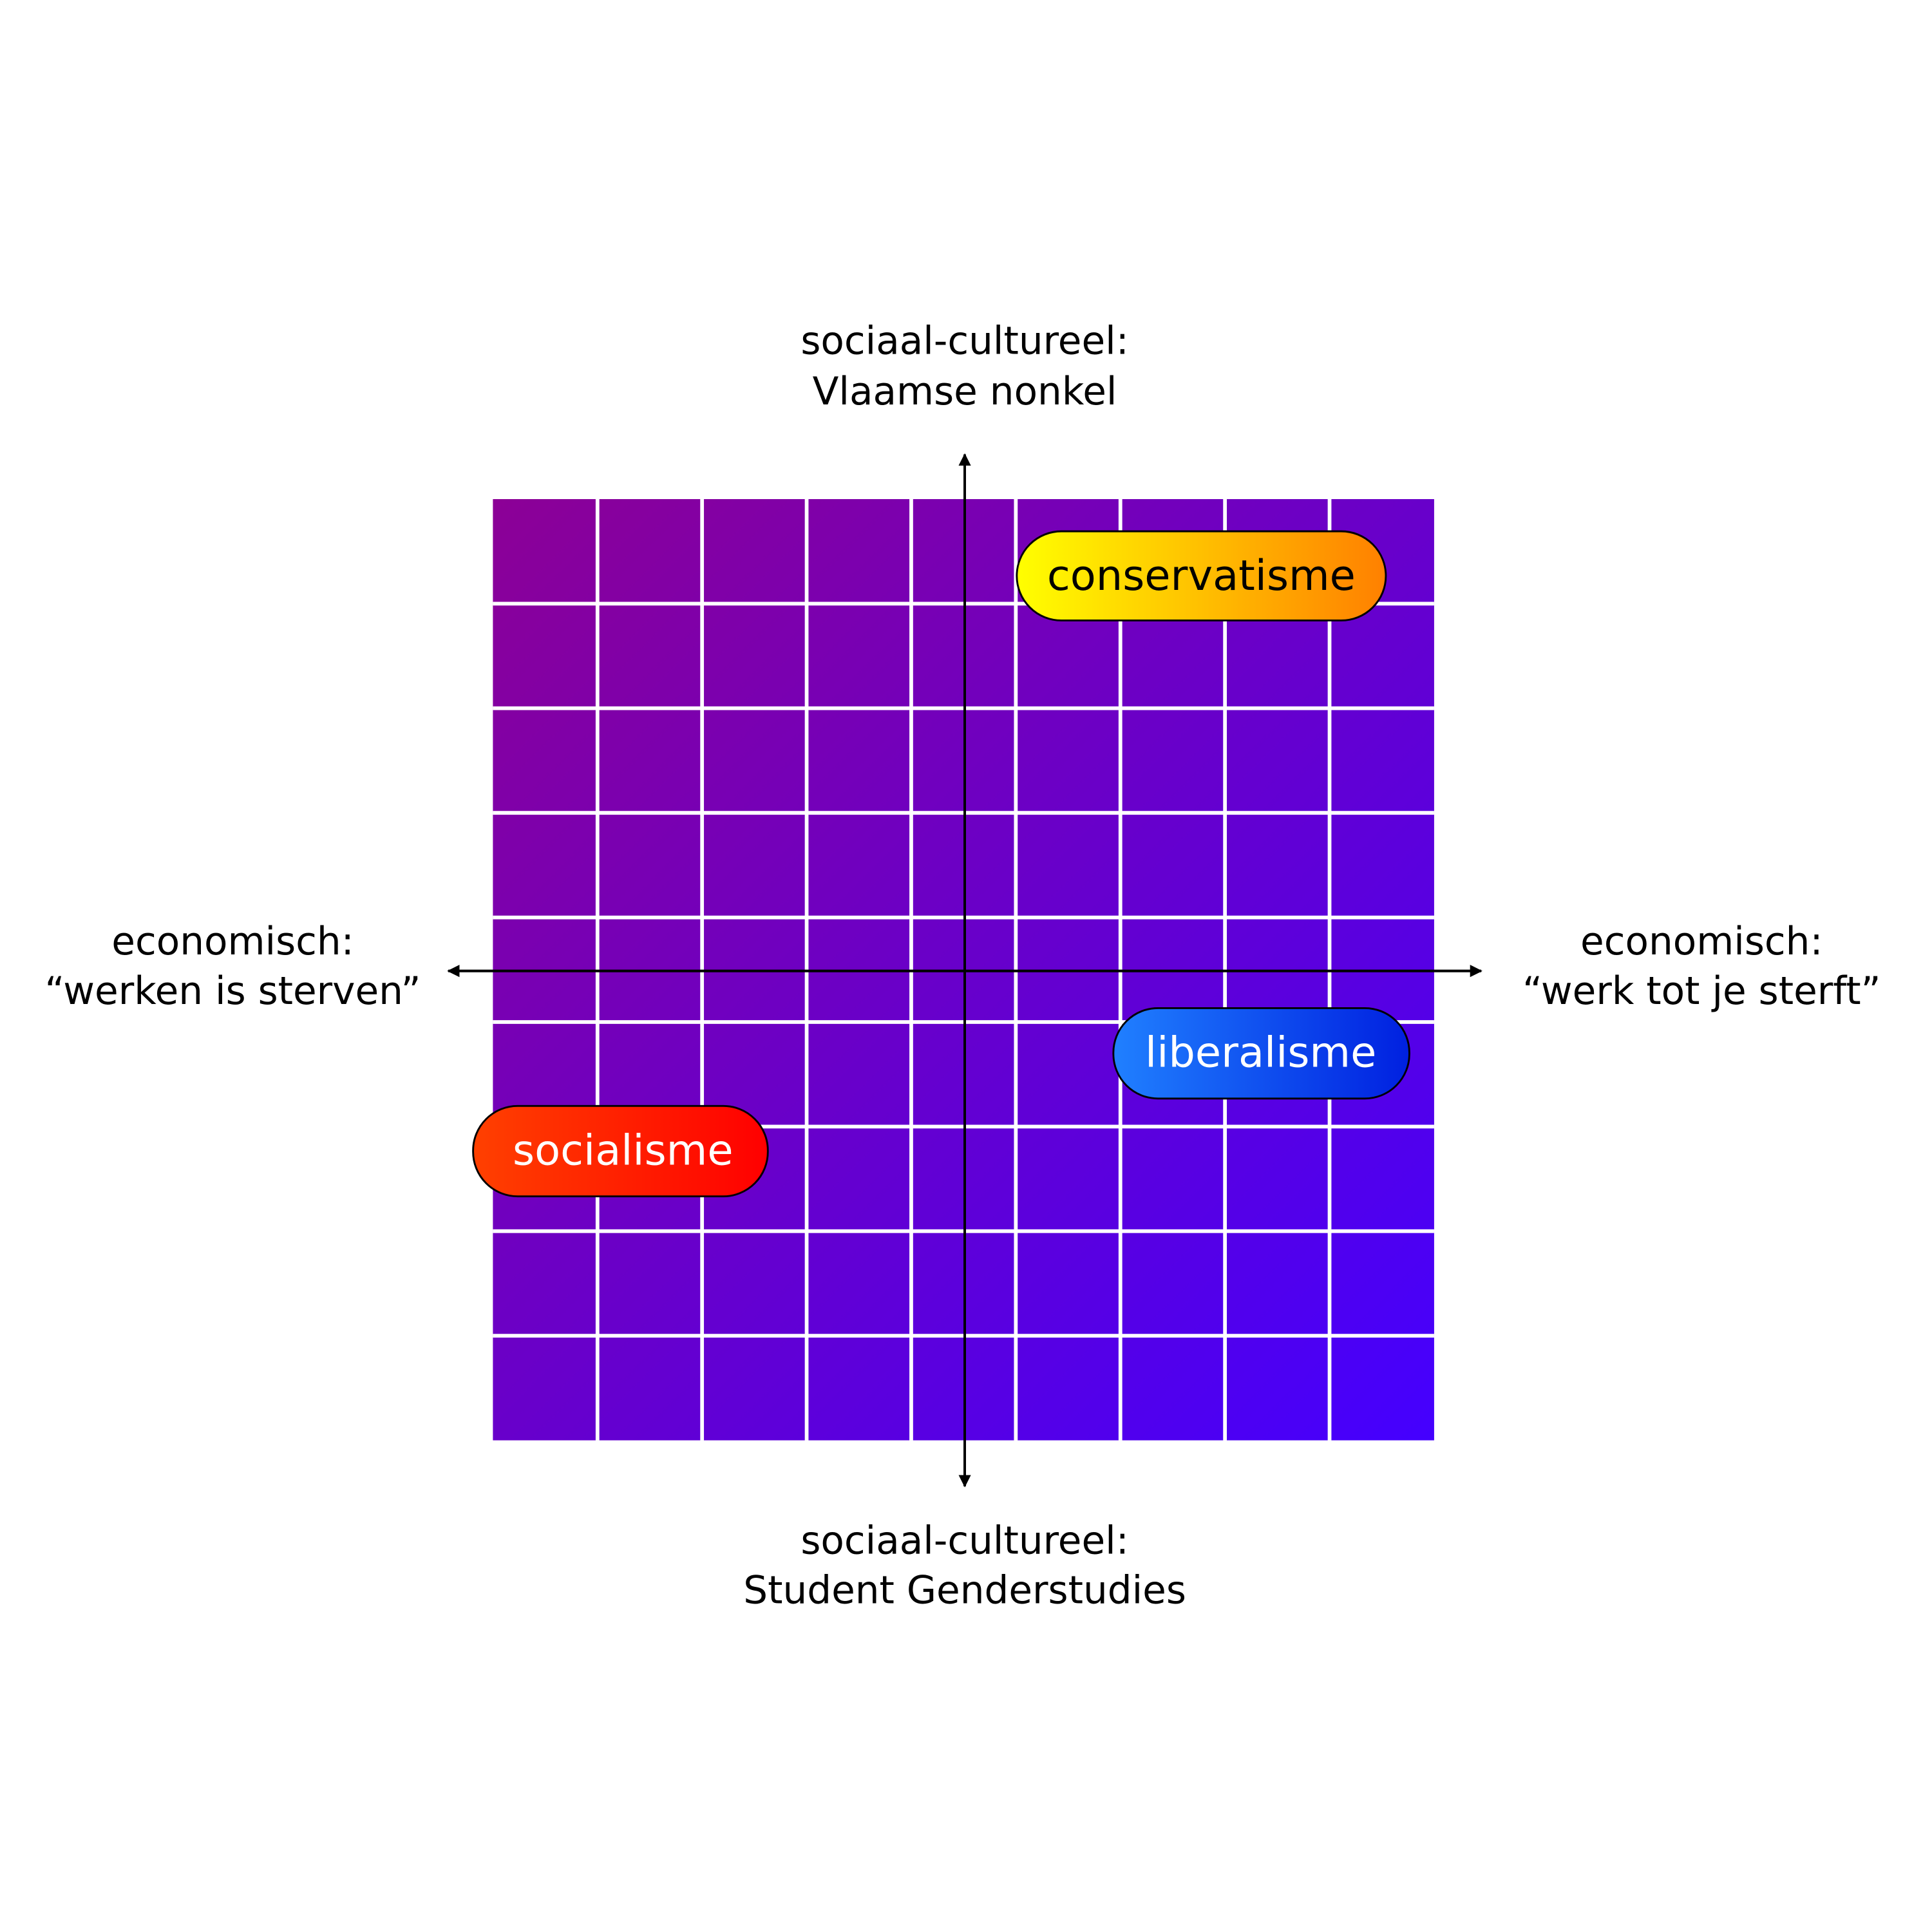 The width and height of the screenshot is (1932, 1932). Describe the element at coordinates (965, 1591) in the screenshot. I see `axis-label: Student Genderstudies` at that location.